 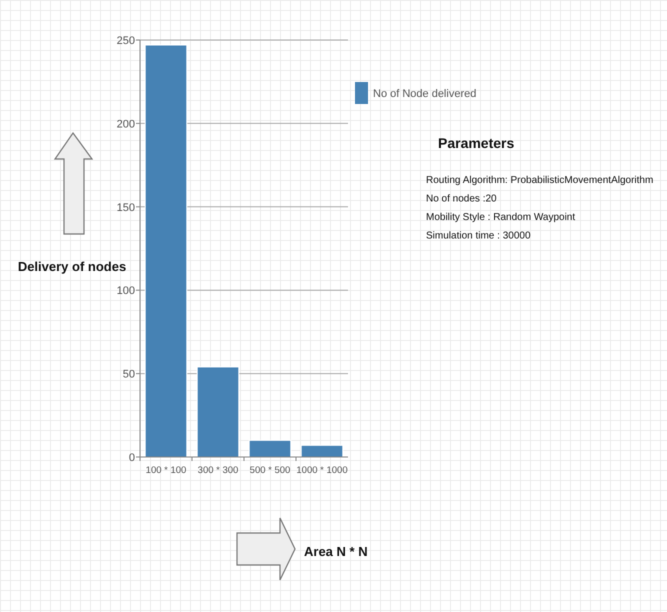 What do you see at coordinates (322, 470) in the screenshot?
I see `x-tick-label: 1000 * 1000` at bounding box center [322, 470].